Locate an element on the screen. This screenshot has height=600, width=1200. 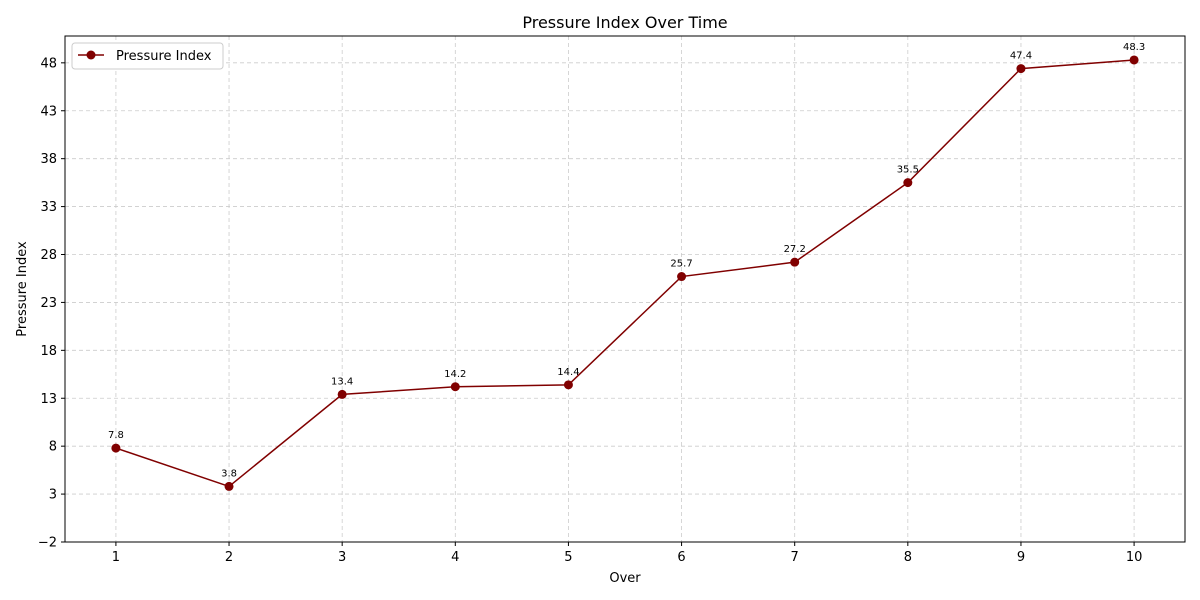
data-label: 3.8 is located at coordinates (229, 473).